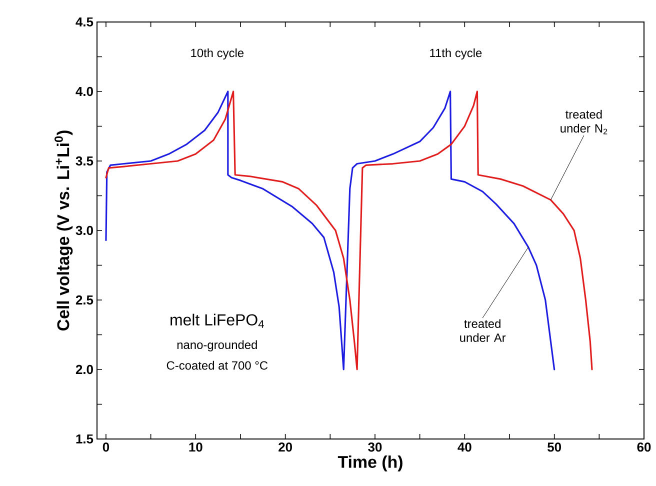  What do you see at coordinates (106, 447) in the screenshot?
I see `x-tick-label: 0` at bounding box center [106, 447].